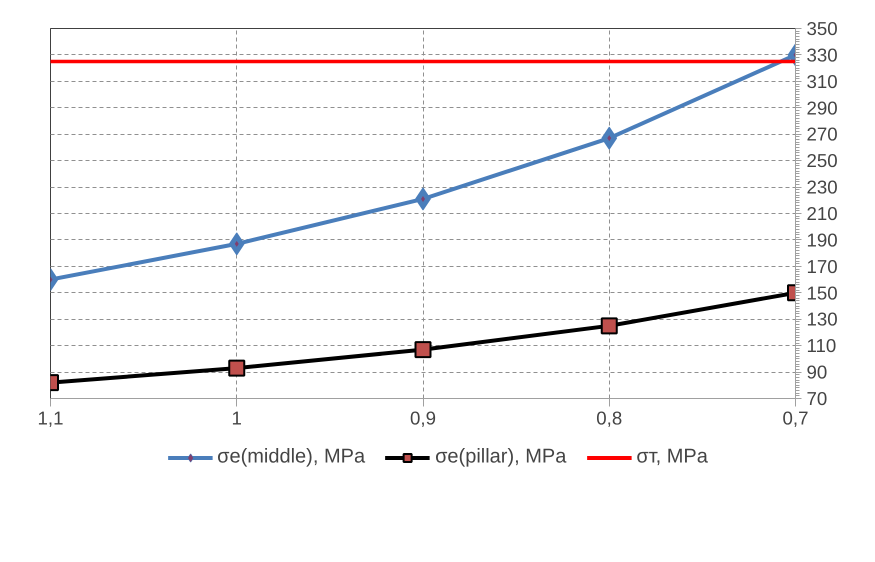  What do you see at coordinates (822, 161) in the screenshot?
I see `y-tick-label: 250` at bounding box center [822, 161].